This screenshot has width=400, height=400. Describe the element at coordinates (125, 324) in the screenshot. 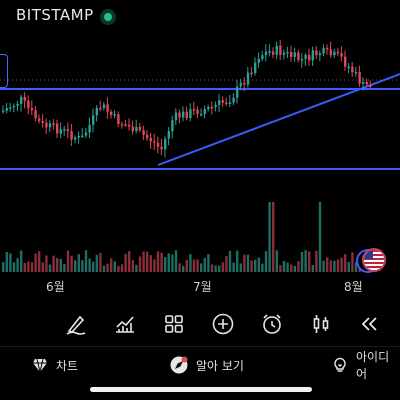

I see `indicators-icon` at that location.